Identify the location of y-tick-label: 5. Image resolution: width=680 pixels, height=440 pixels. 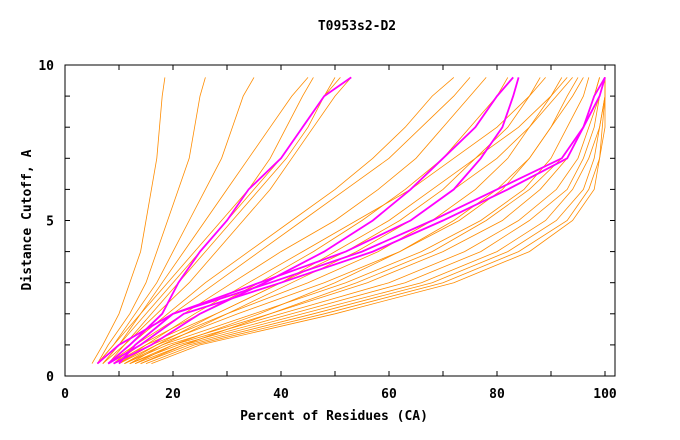
(50, 222).